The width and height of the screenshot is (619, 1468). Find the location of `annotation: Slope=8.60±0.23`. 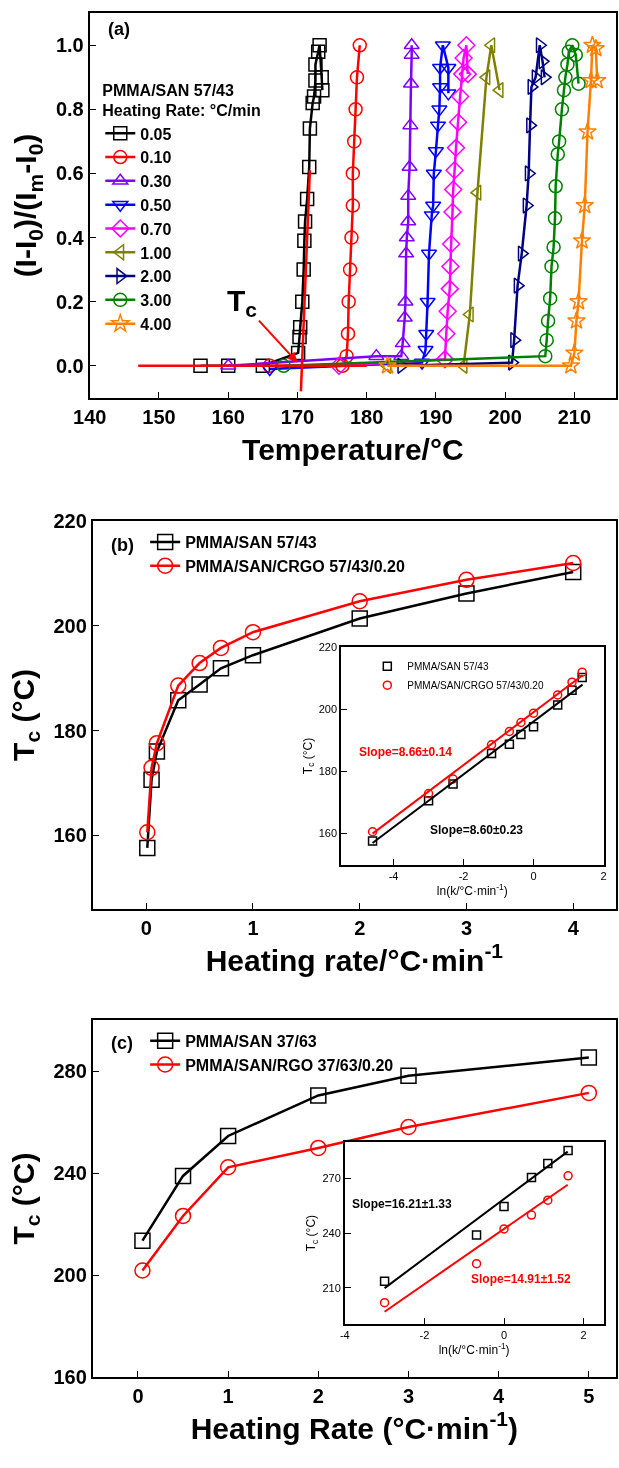

annotation: Slope=8.60±0.23 is located at coordinates (477, 830).